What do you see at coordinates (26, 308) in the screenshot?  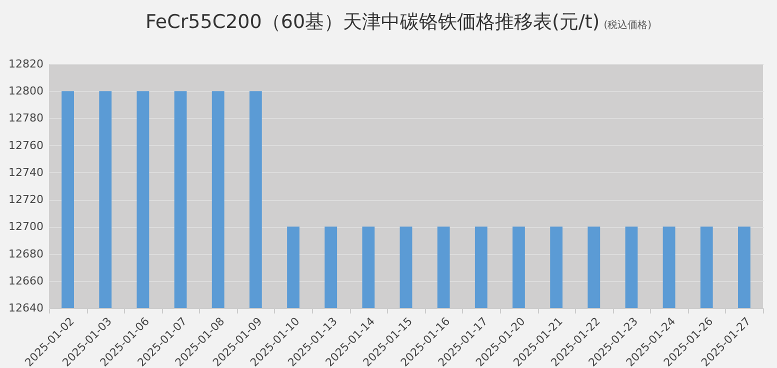 I see `y-tick-label: 12640` at bounding box center [26, 308].